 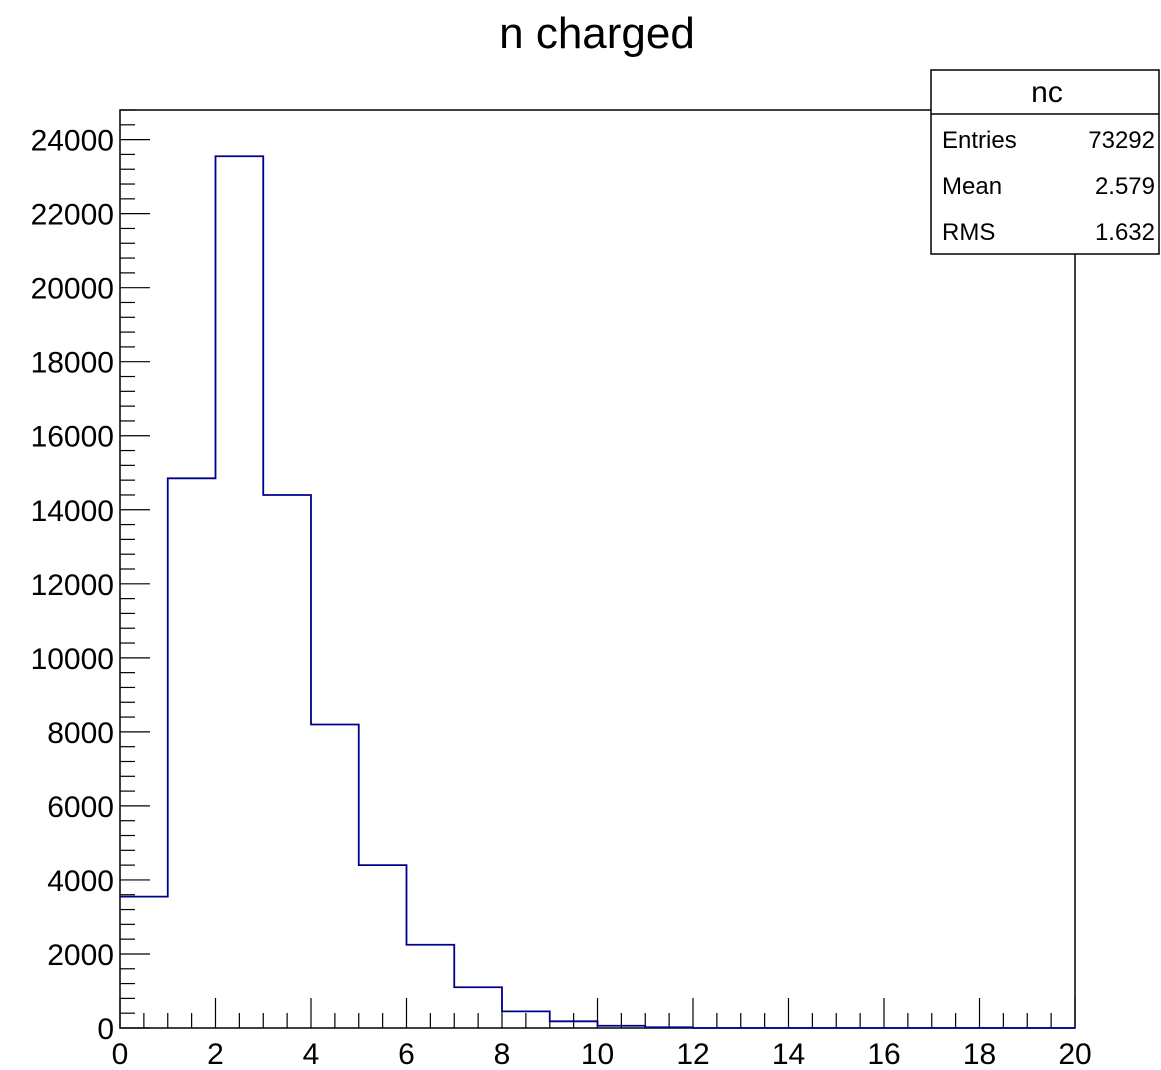 What do you see at coordinates (1047, 92) in the screenshot?
I see `stats-box-name: nc` at bounding box center [1047, 92].